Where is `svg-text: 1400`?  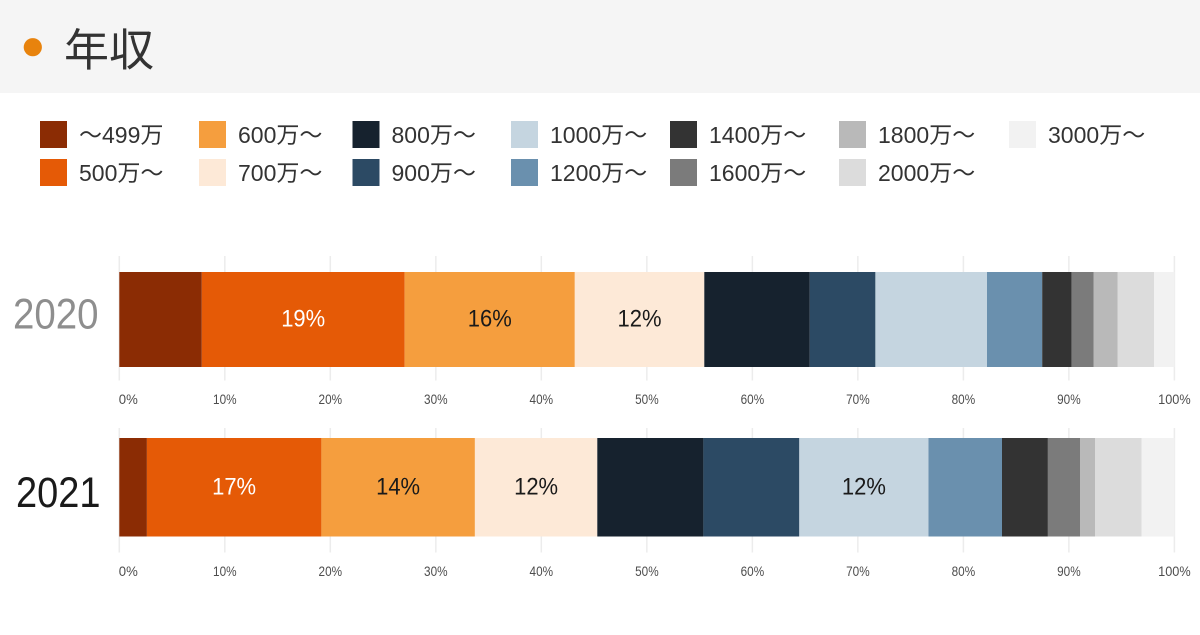 svg-text: 1400 is located at coordinates (734, 135).